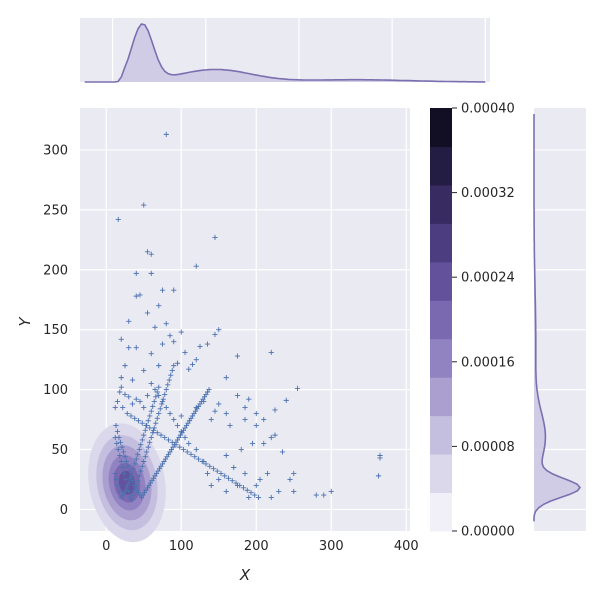 The width and height of the screenshot is (600, 600). Describe the element at coordinates (299, 50) in the screenshot. I see `top-marginal-grid` at that location.